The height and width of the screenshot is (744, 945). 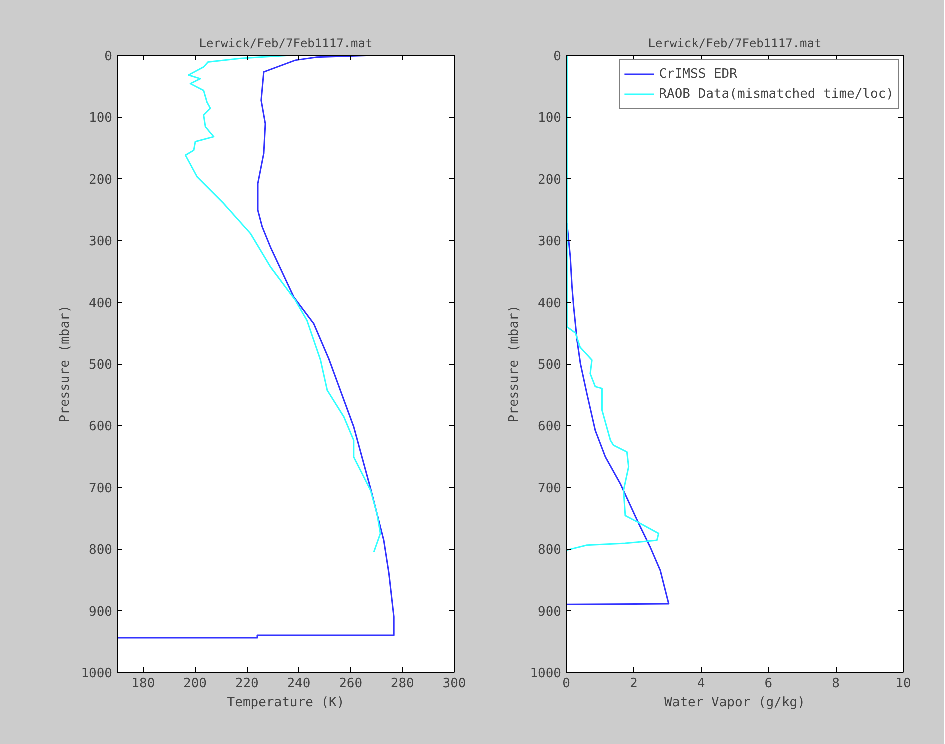 I want to click on x-tick-label: 280, so click(x=402, y=684).